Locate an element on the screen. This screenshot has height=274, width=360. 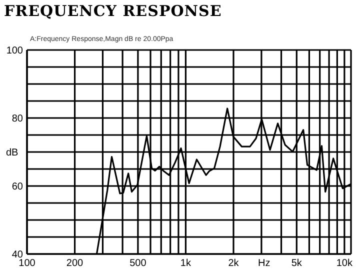
x-tick-label: 1k is located at coordinates (186, 264).